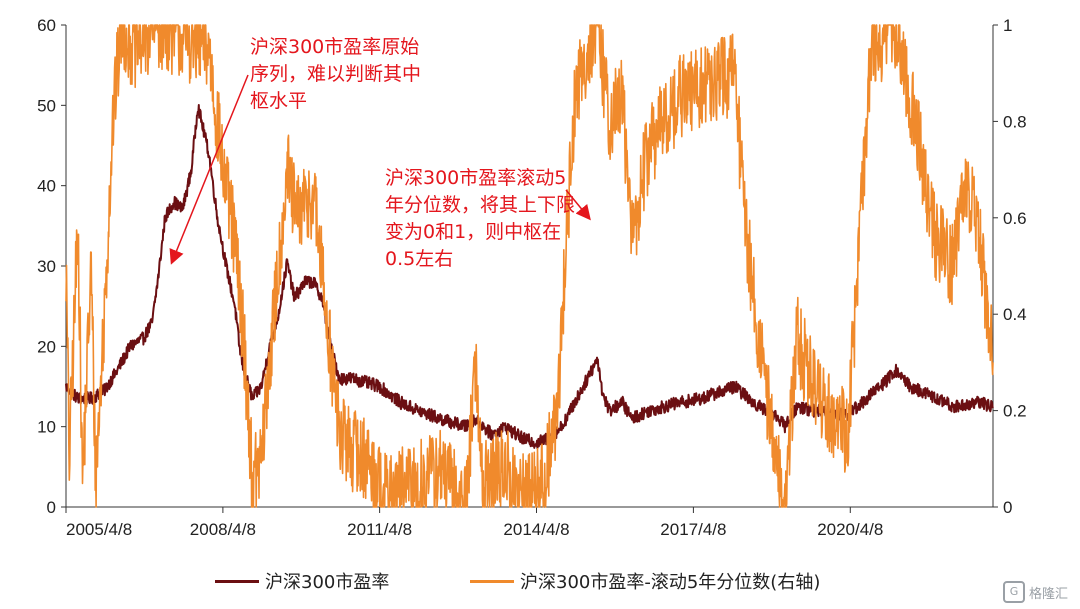 This screenshot has width=1080, height=609. Describe the element at coordinates (1007, 507) in the screenshot. I see `right-tick-label: 0` at that location.